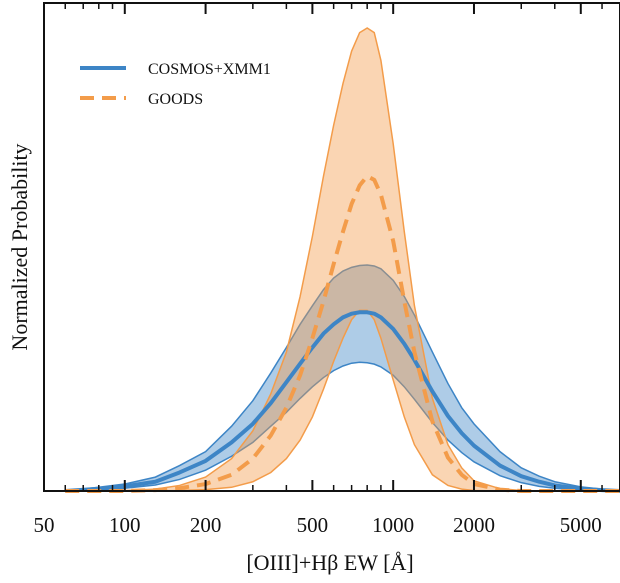 Image resolution: width=620 pixels, height=583 pixels. Describe the element at coordinates (581, 525) in the screenshot. I see `x-tick-label: 5000` at that location.